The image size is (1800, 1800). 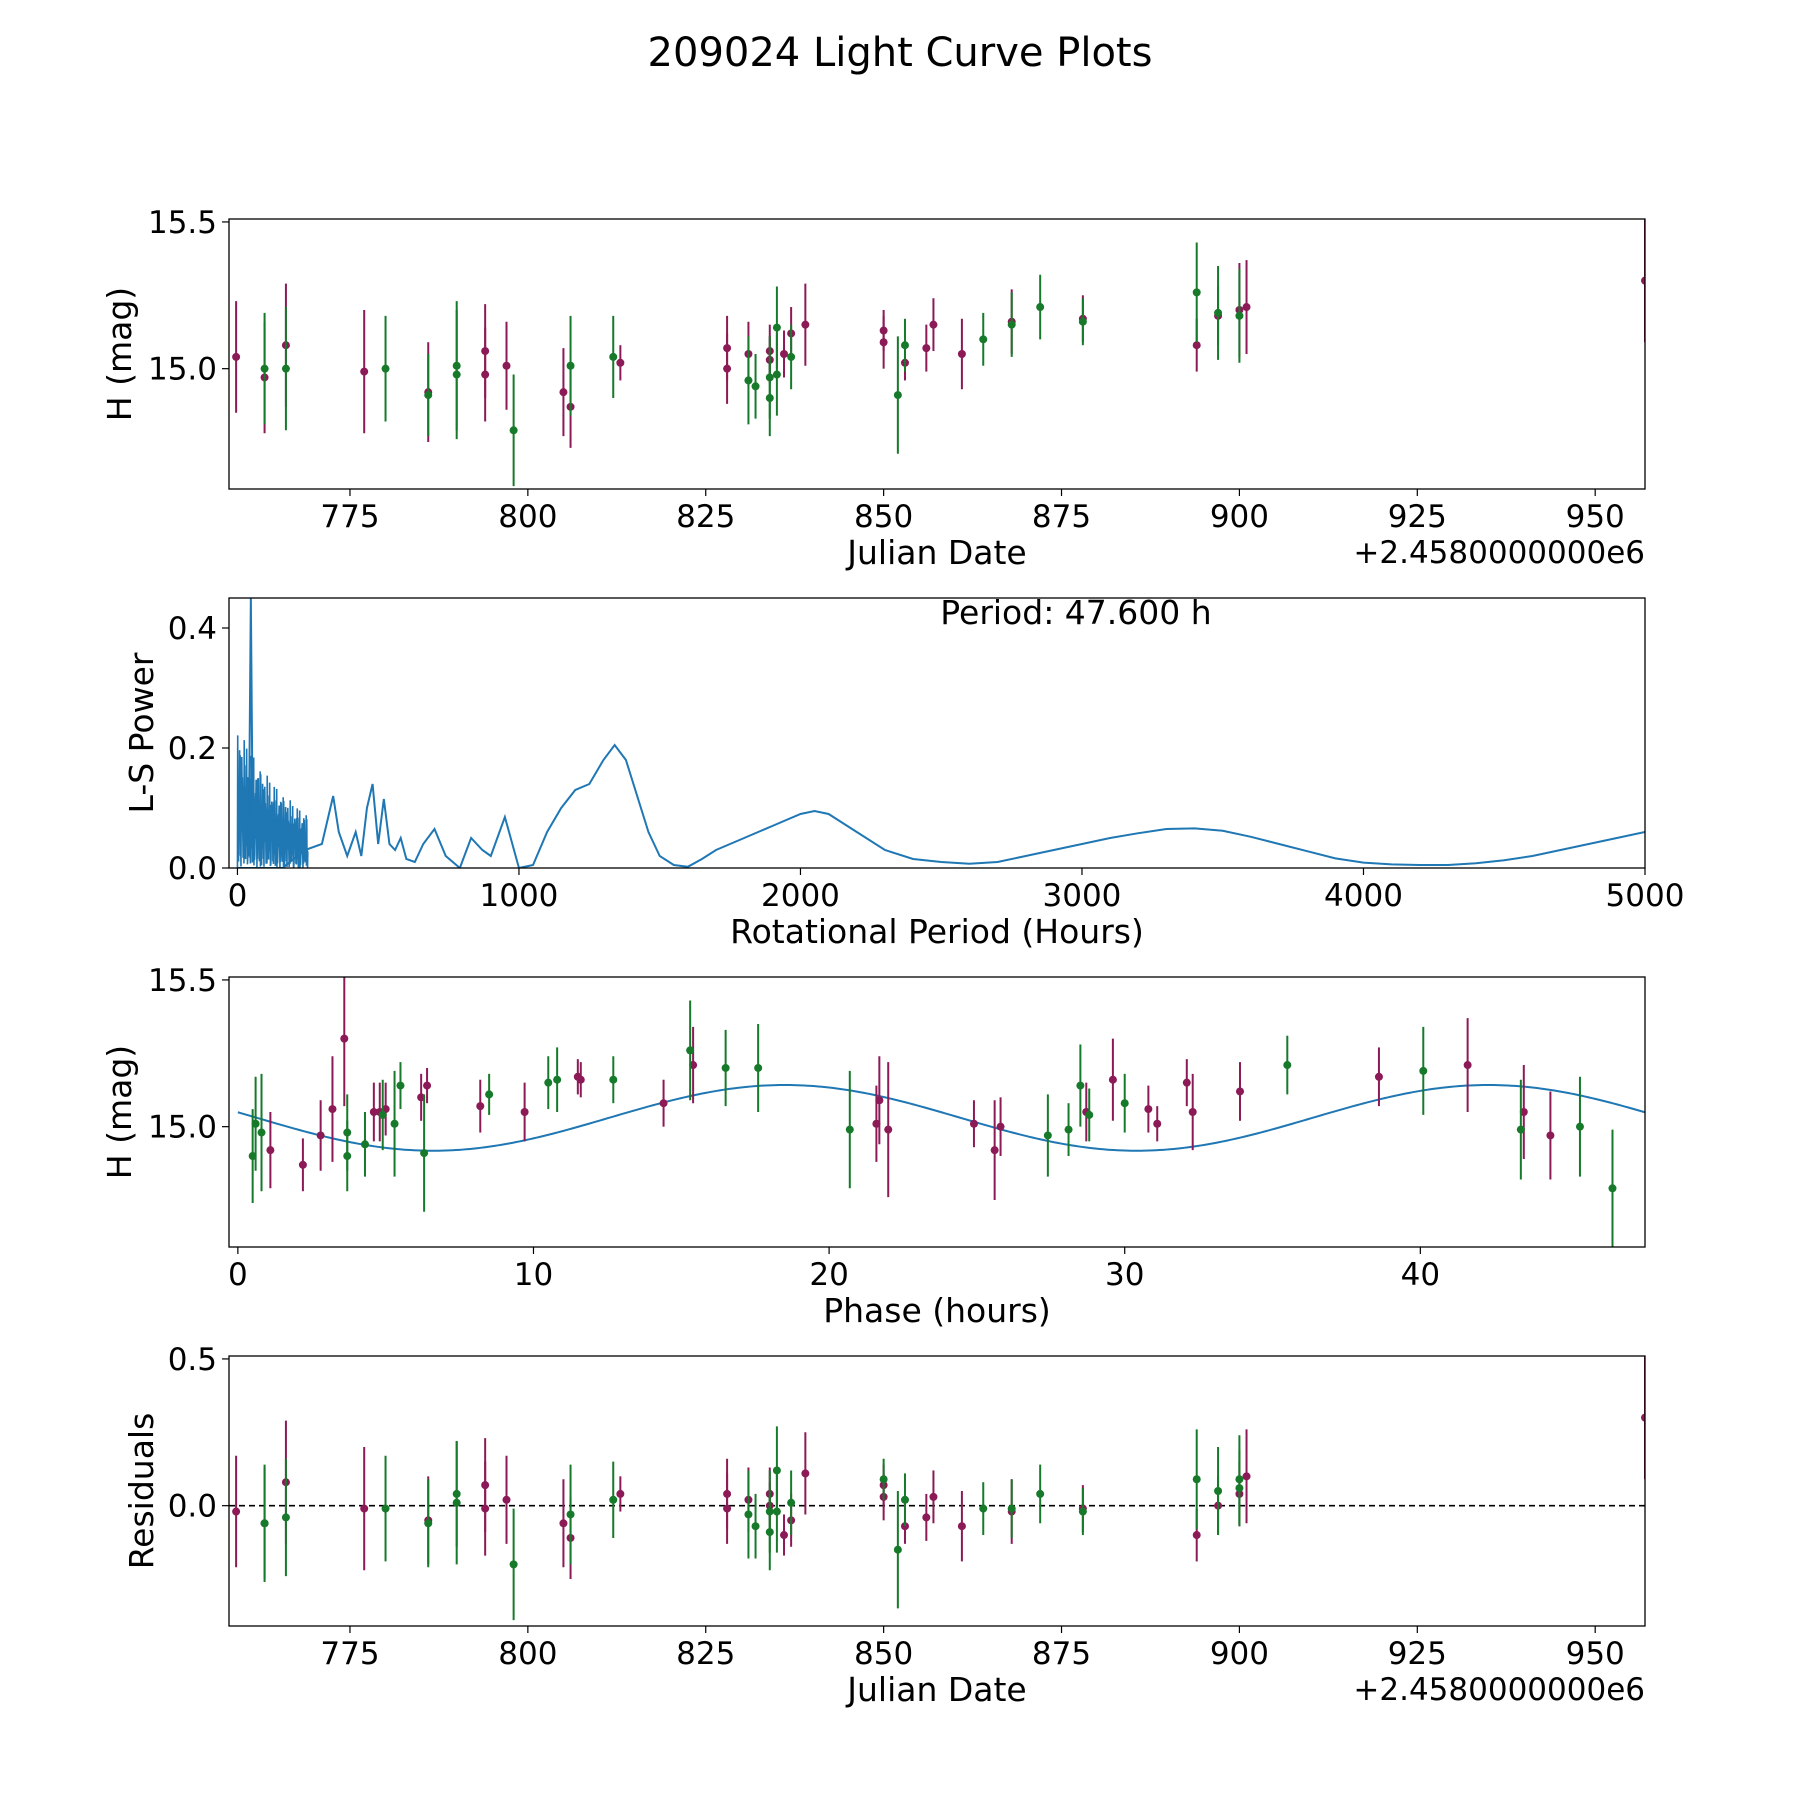 I want to click on periodogram-peak, so click(x=250, y=727).